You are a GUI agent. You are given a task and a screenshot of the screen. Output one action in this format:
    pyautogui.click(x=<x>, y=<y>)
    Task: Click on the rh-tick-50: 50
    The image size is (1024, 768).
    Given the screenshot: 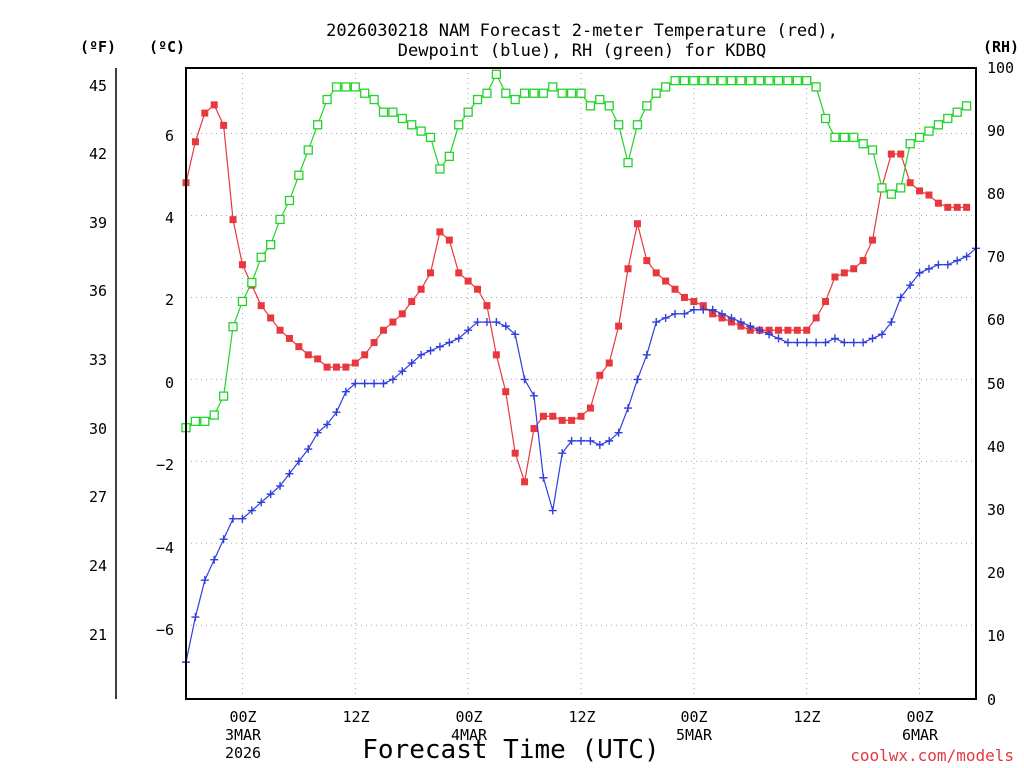 What is the action you would take?
    pyautogui.click(x=996, y=384)
    